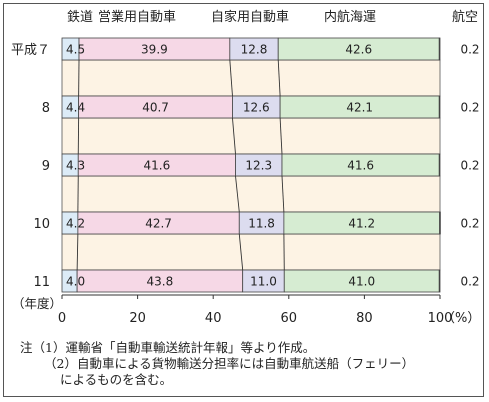 This screenshot has width=489, height=402. Describe the element at coordinates (154, 50) in the screenshot. I see `data-label: 39.9` at that location.